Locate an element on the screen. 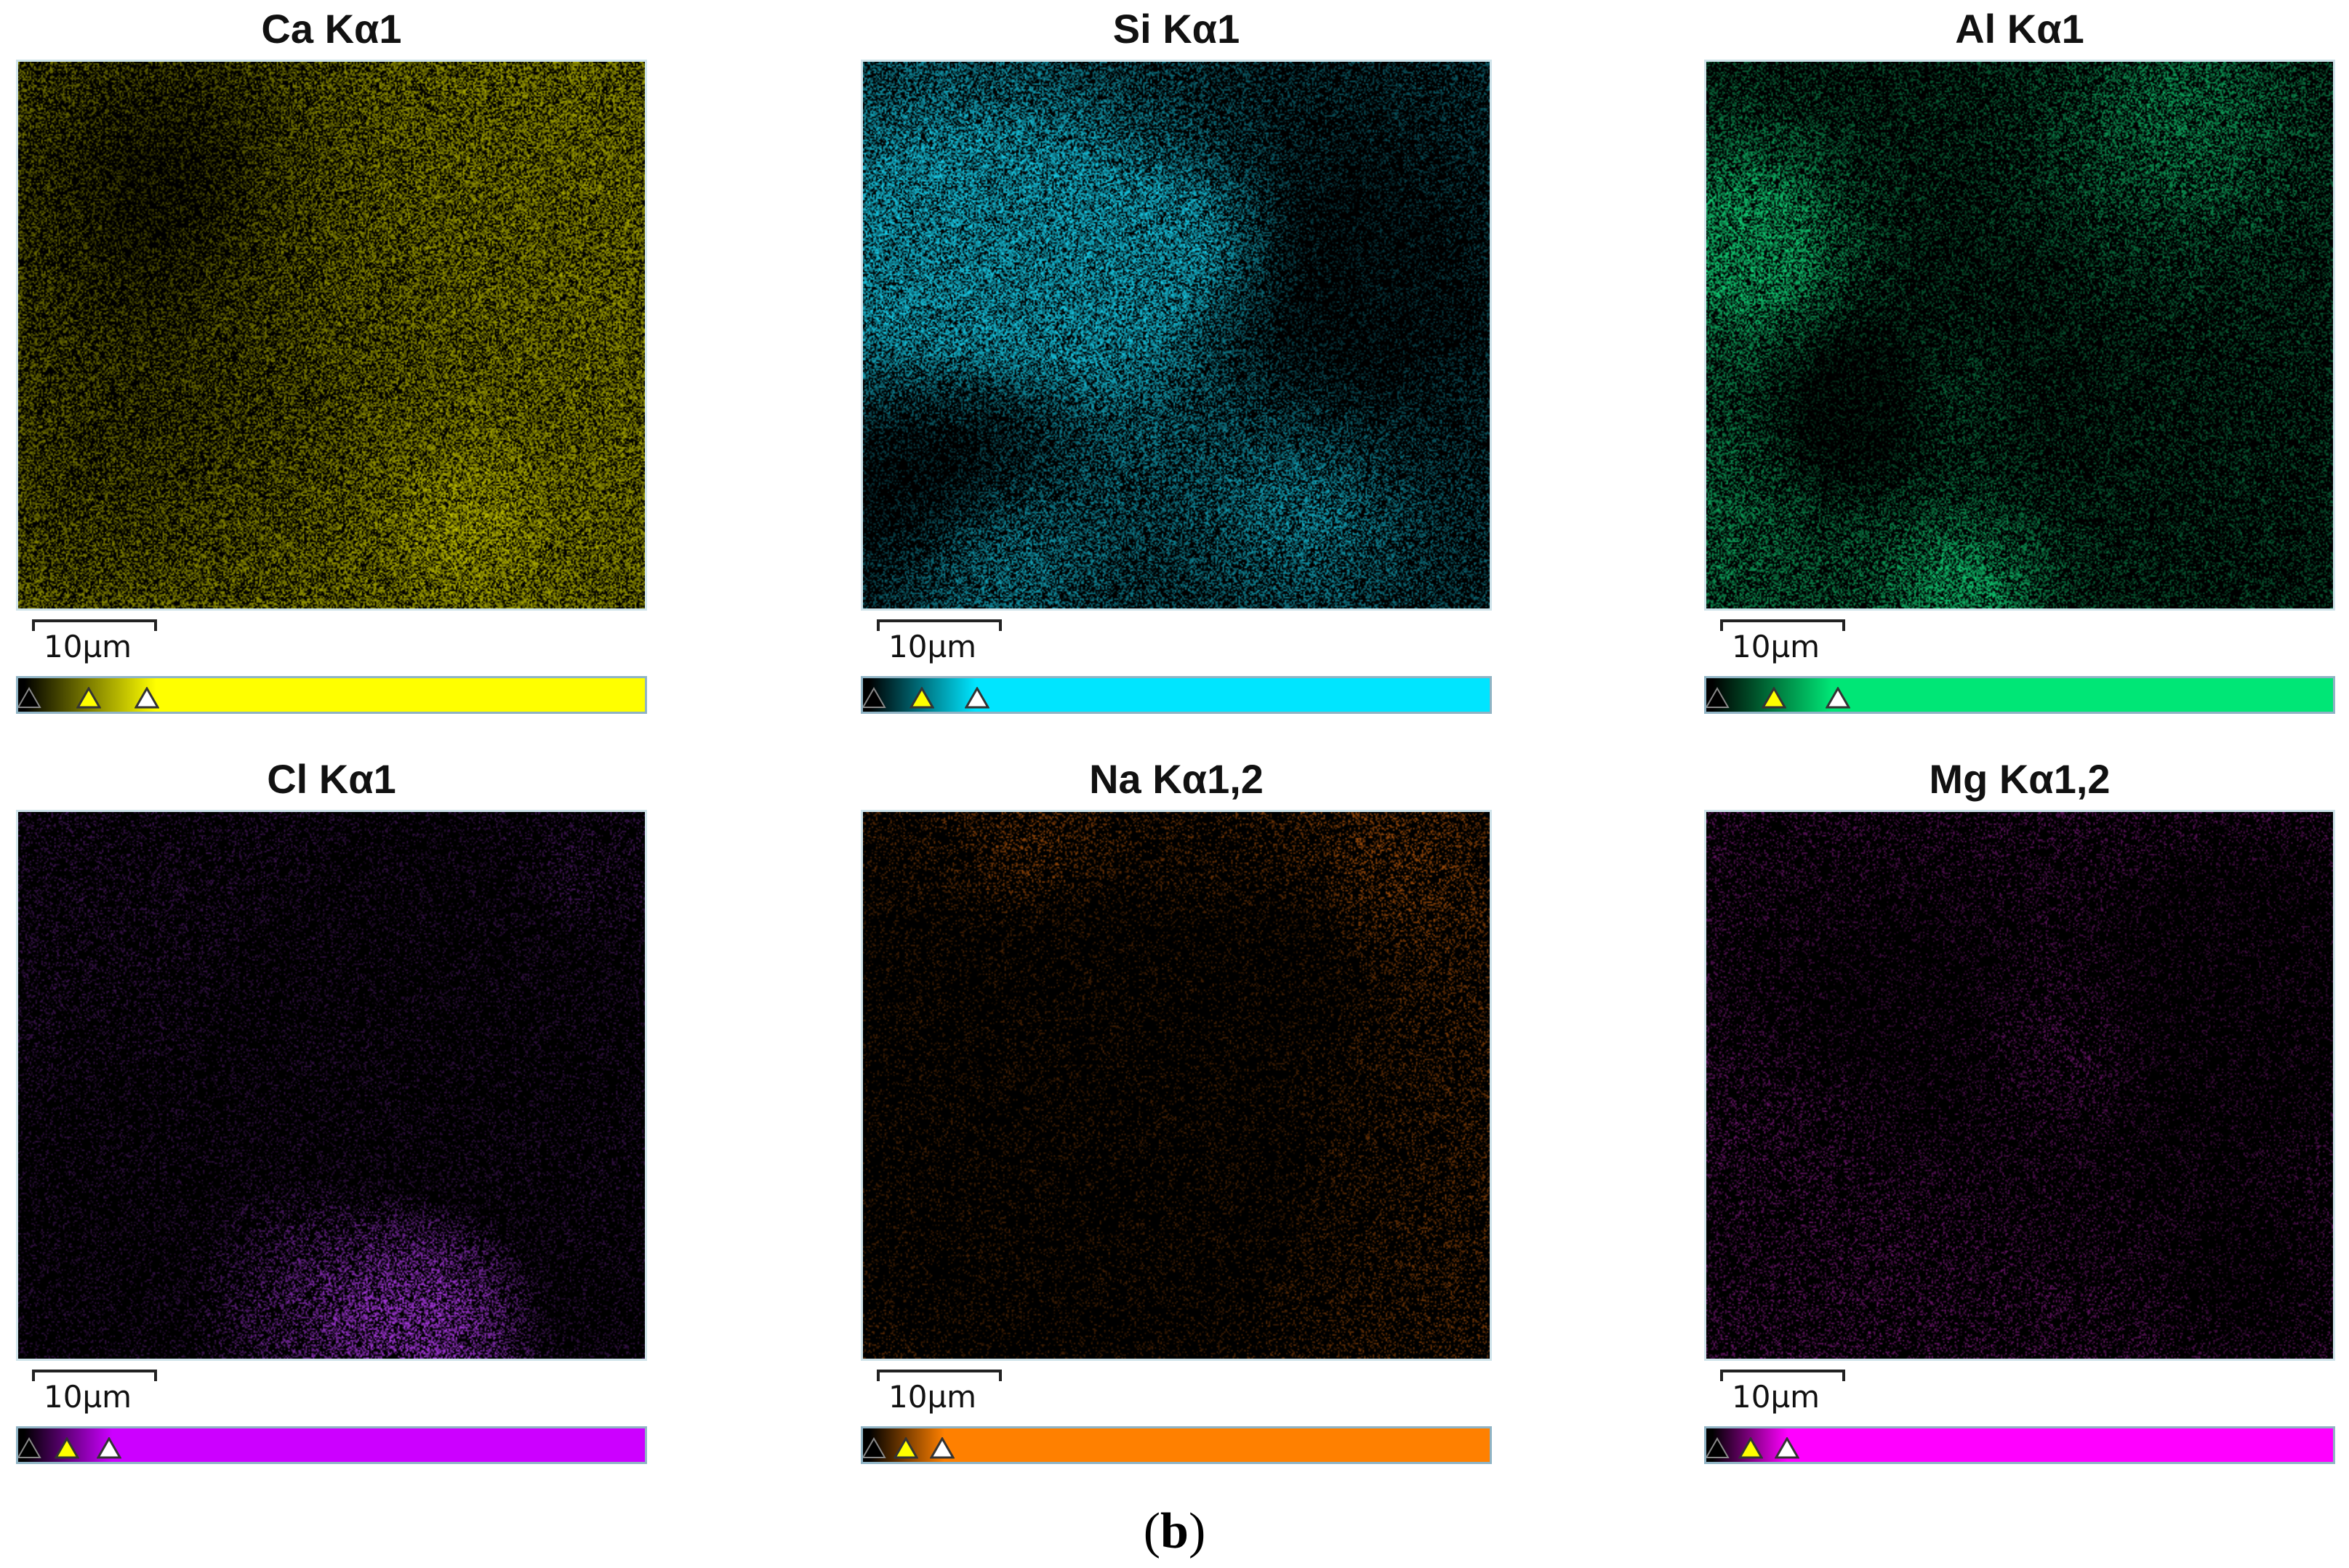 The height and width of the screenshot is (1568, 2349). panel-title: Al Kα1 is located at coordinates (2019, 29).